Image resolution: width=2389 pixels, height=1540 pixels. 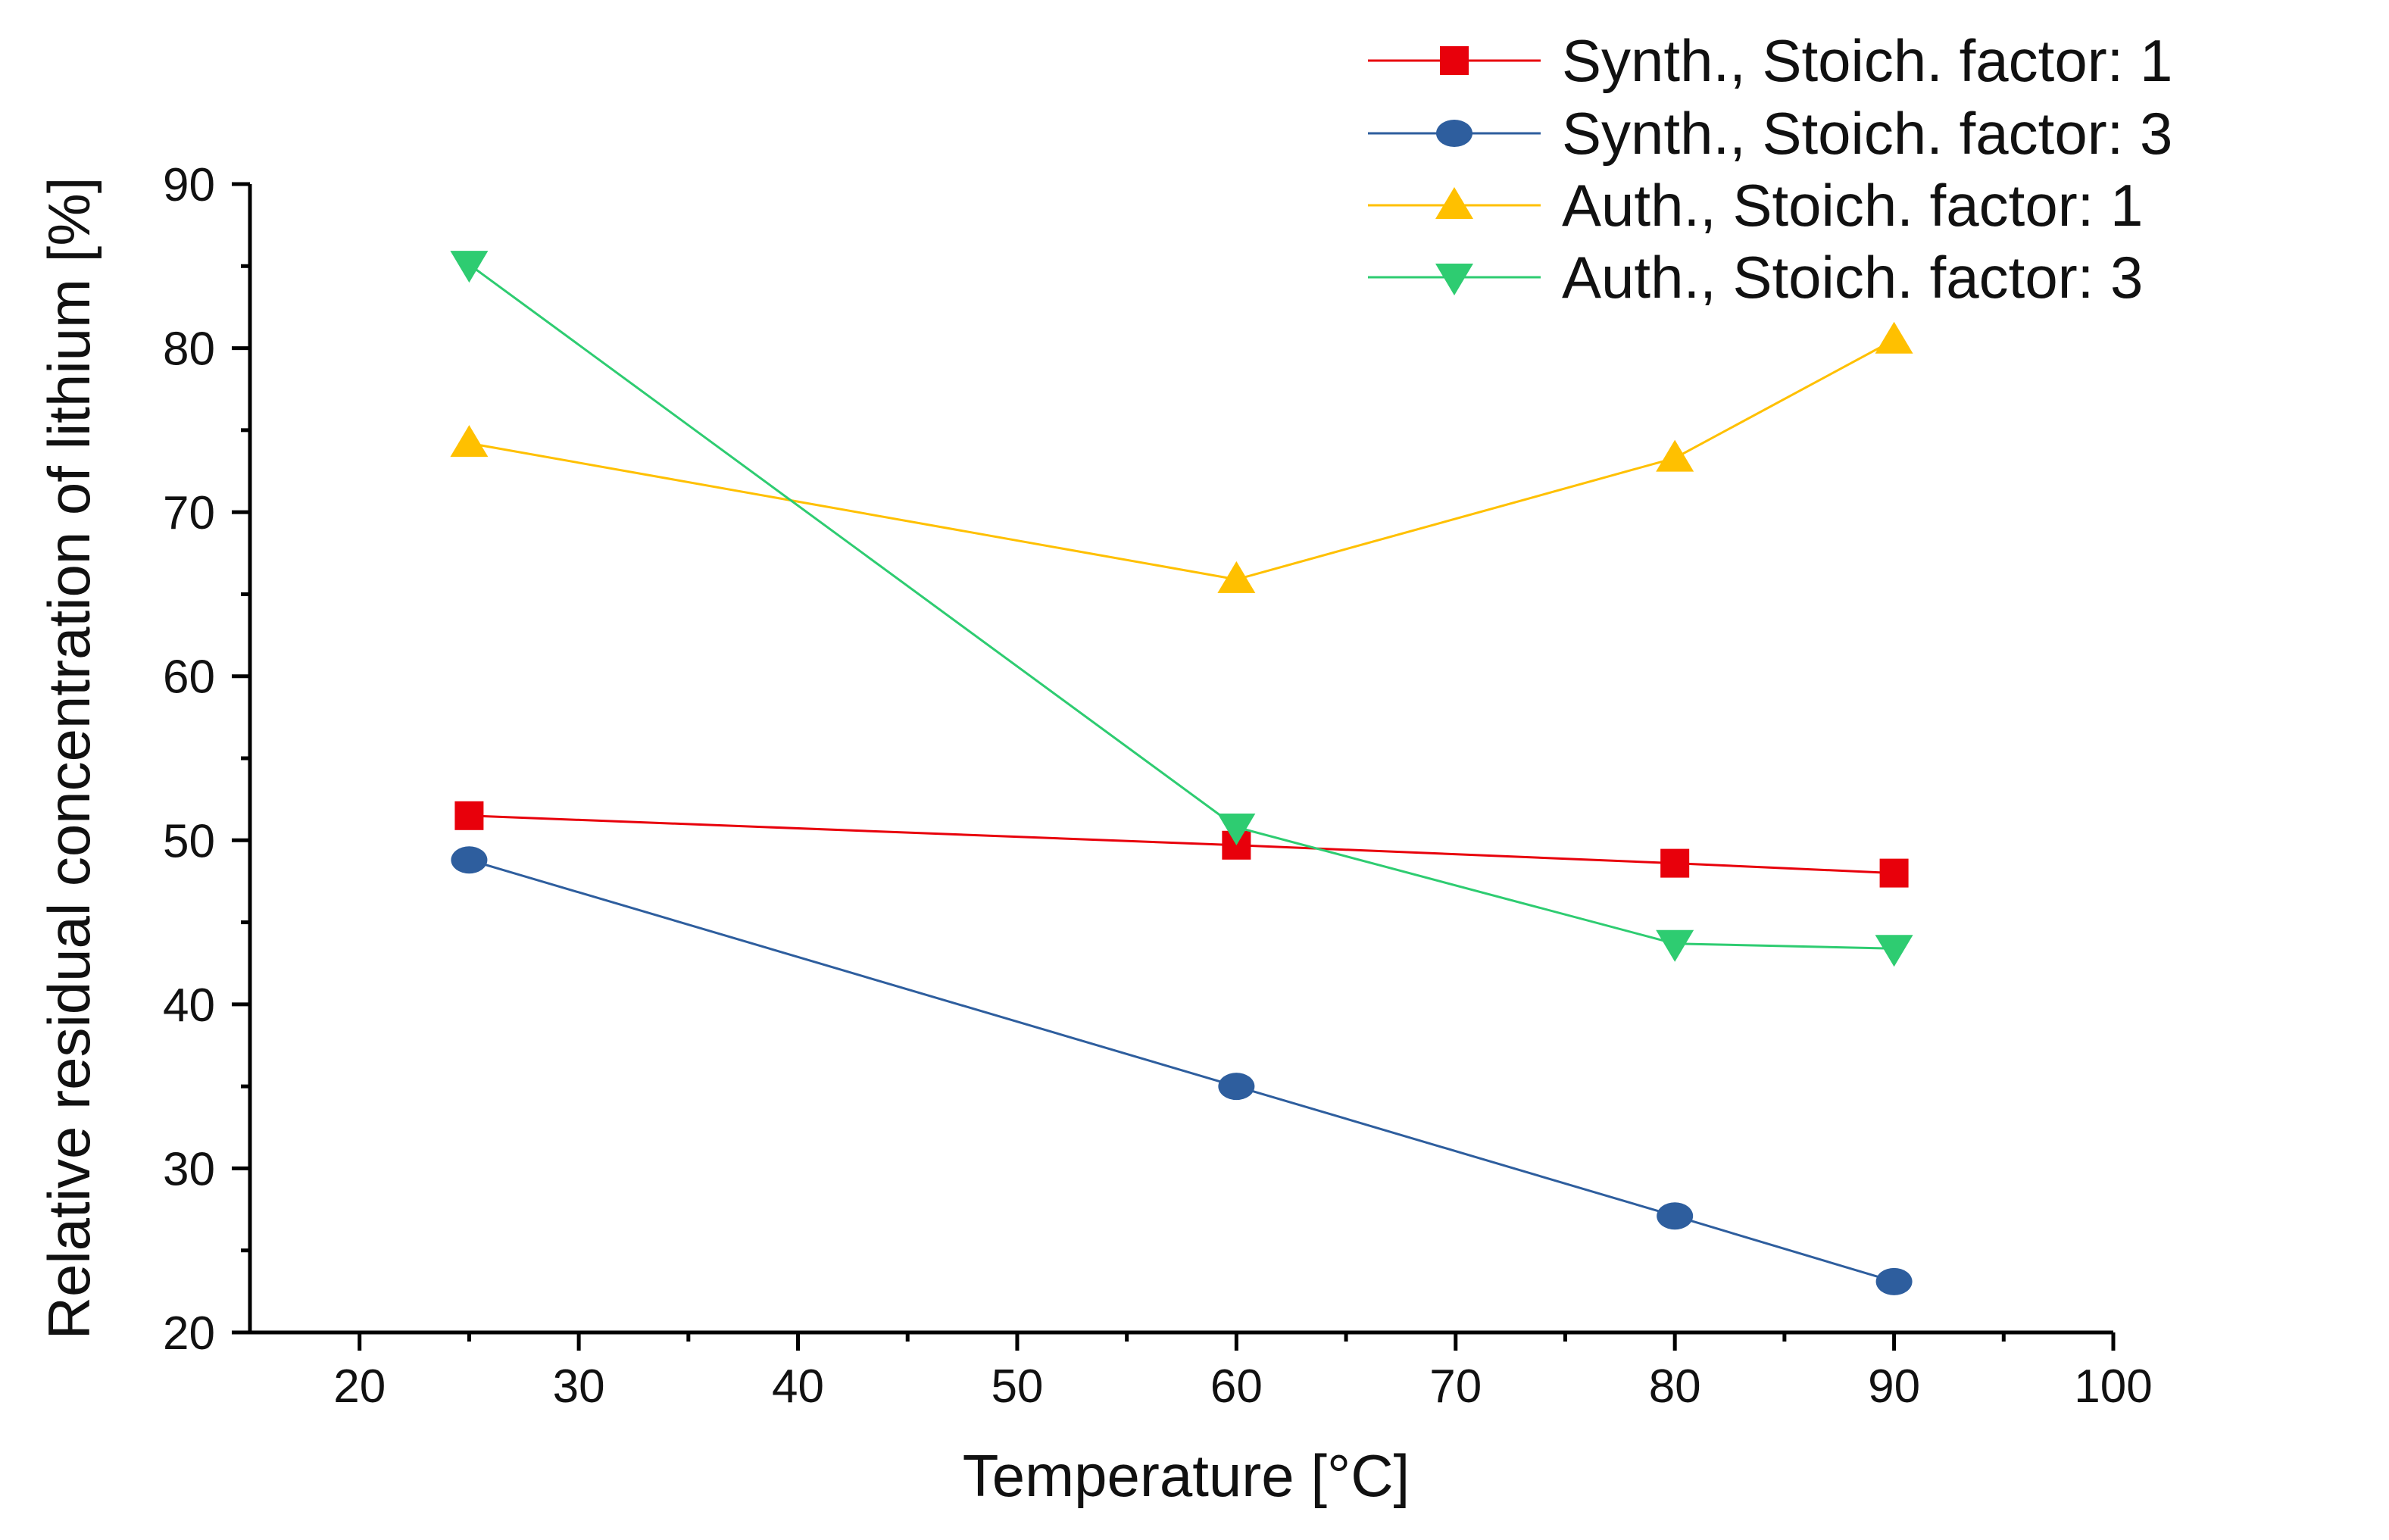 I want to click on legend-entry: Auth., Stoich. factor: 1, so click(x=1755, y=205).